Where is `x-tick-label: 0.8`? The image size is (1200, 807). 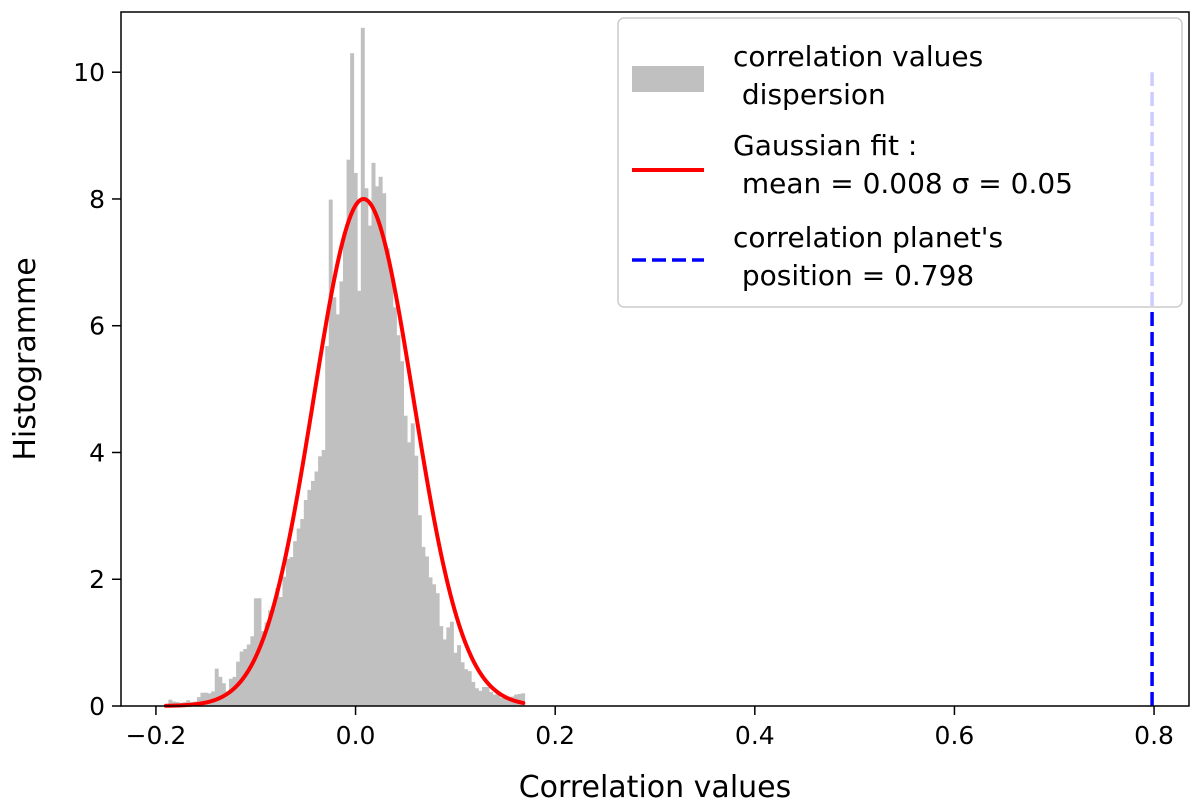 x-tick-label: 0.8 is located at coordinates (1154, 735).